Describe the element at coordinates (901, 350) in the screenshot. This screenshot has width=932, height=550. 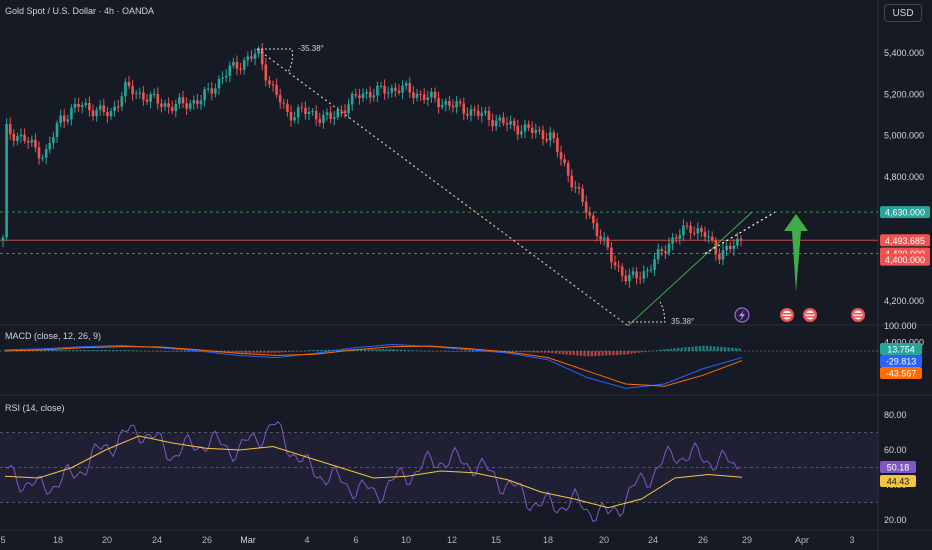
I see `macd-value-text: 13.754` at that location.